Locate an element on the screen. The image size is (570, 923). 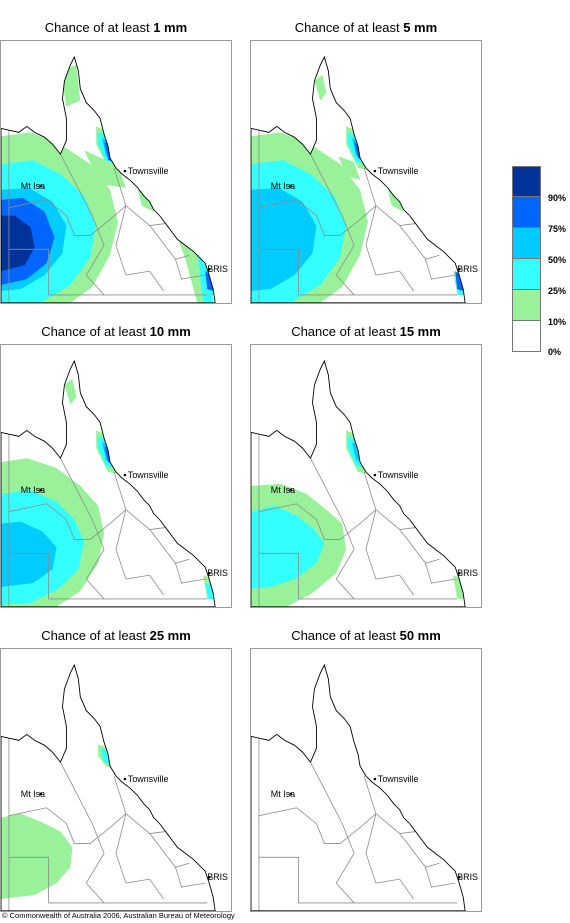
legend-swatches is located at coordinates (526, 259).